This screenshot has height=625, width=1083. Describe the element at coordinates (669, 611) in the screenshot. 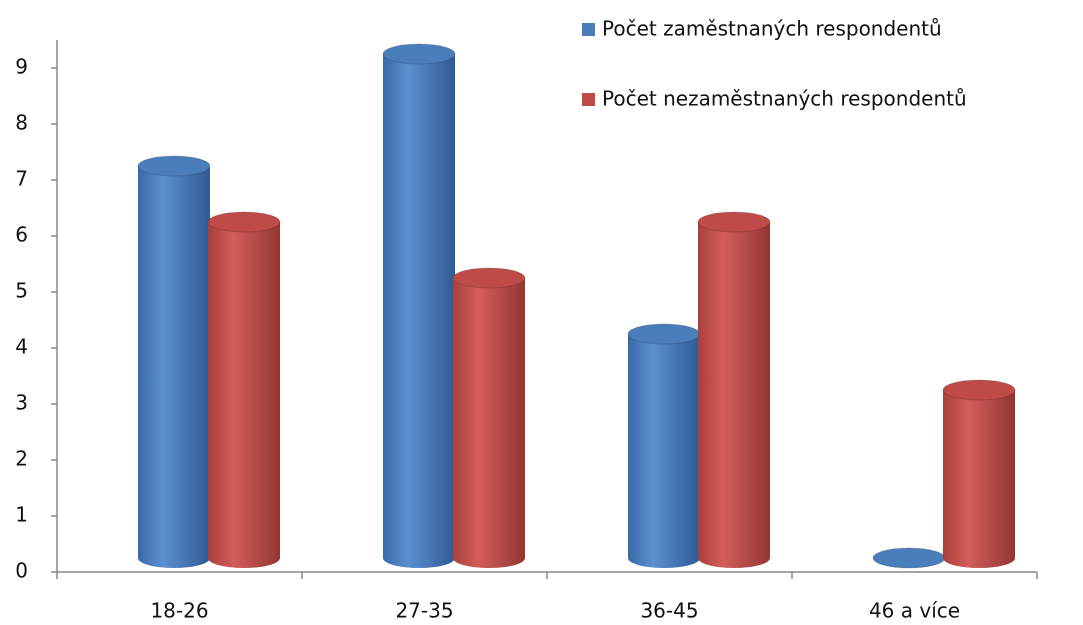

I see `x-tick-label: 36-45` at that location.